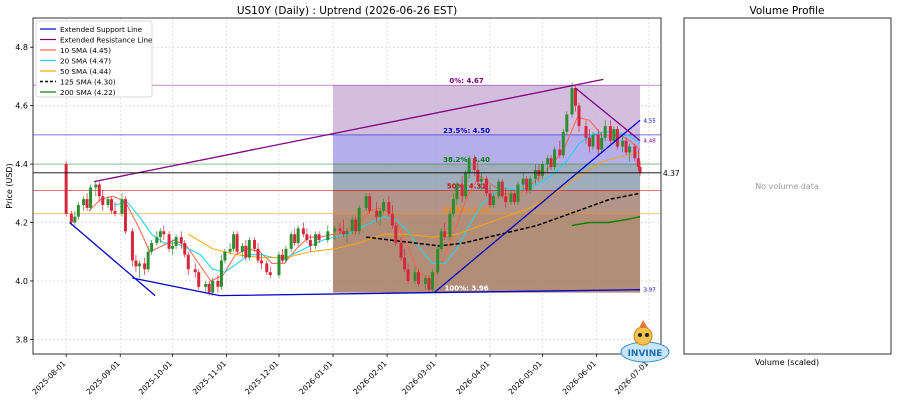  What do you see at coordinates (650, 142) in the screenshot?
I see `trendline-end-label: 4.48` at bounding box center [650, 142].